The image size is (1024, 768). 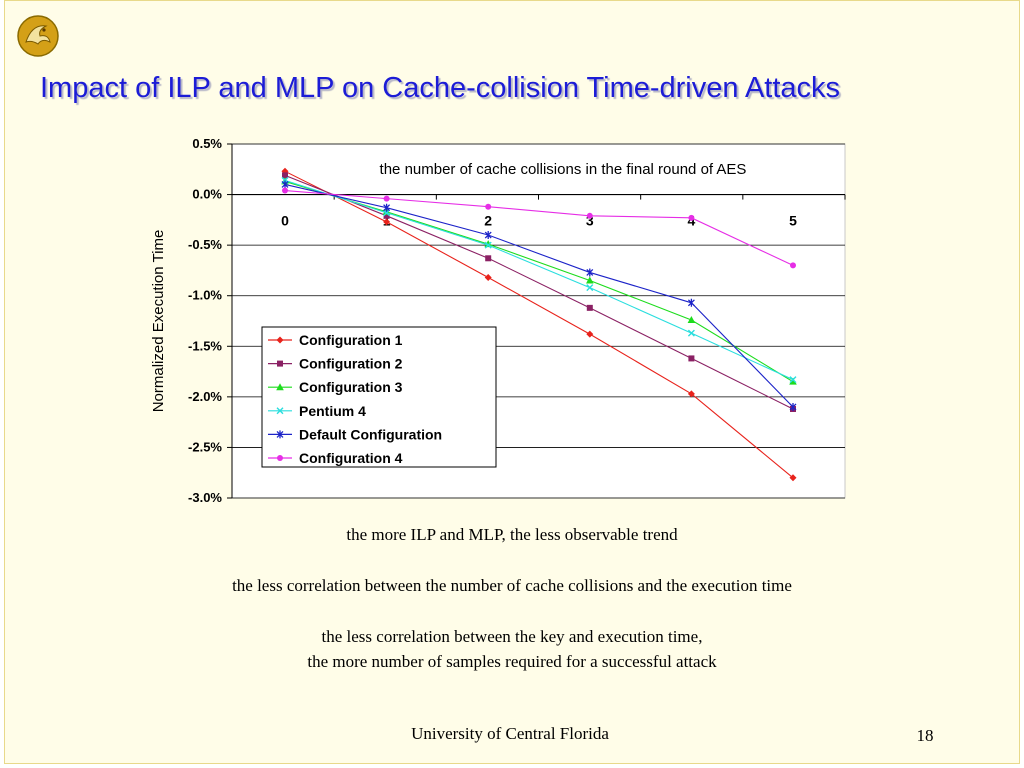 I want to click on x-tick-label: 3, so click(x=590, y=221).